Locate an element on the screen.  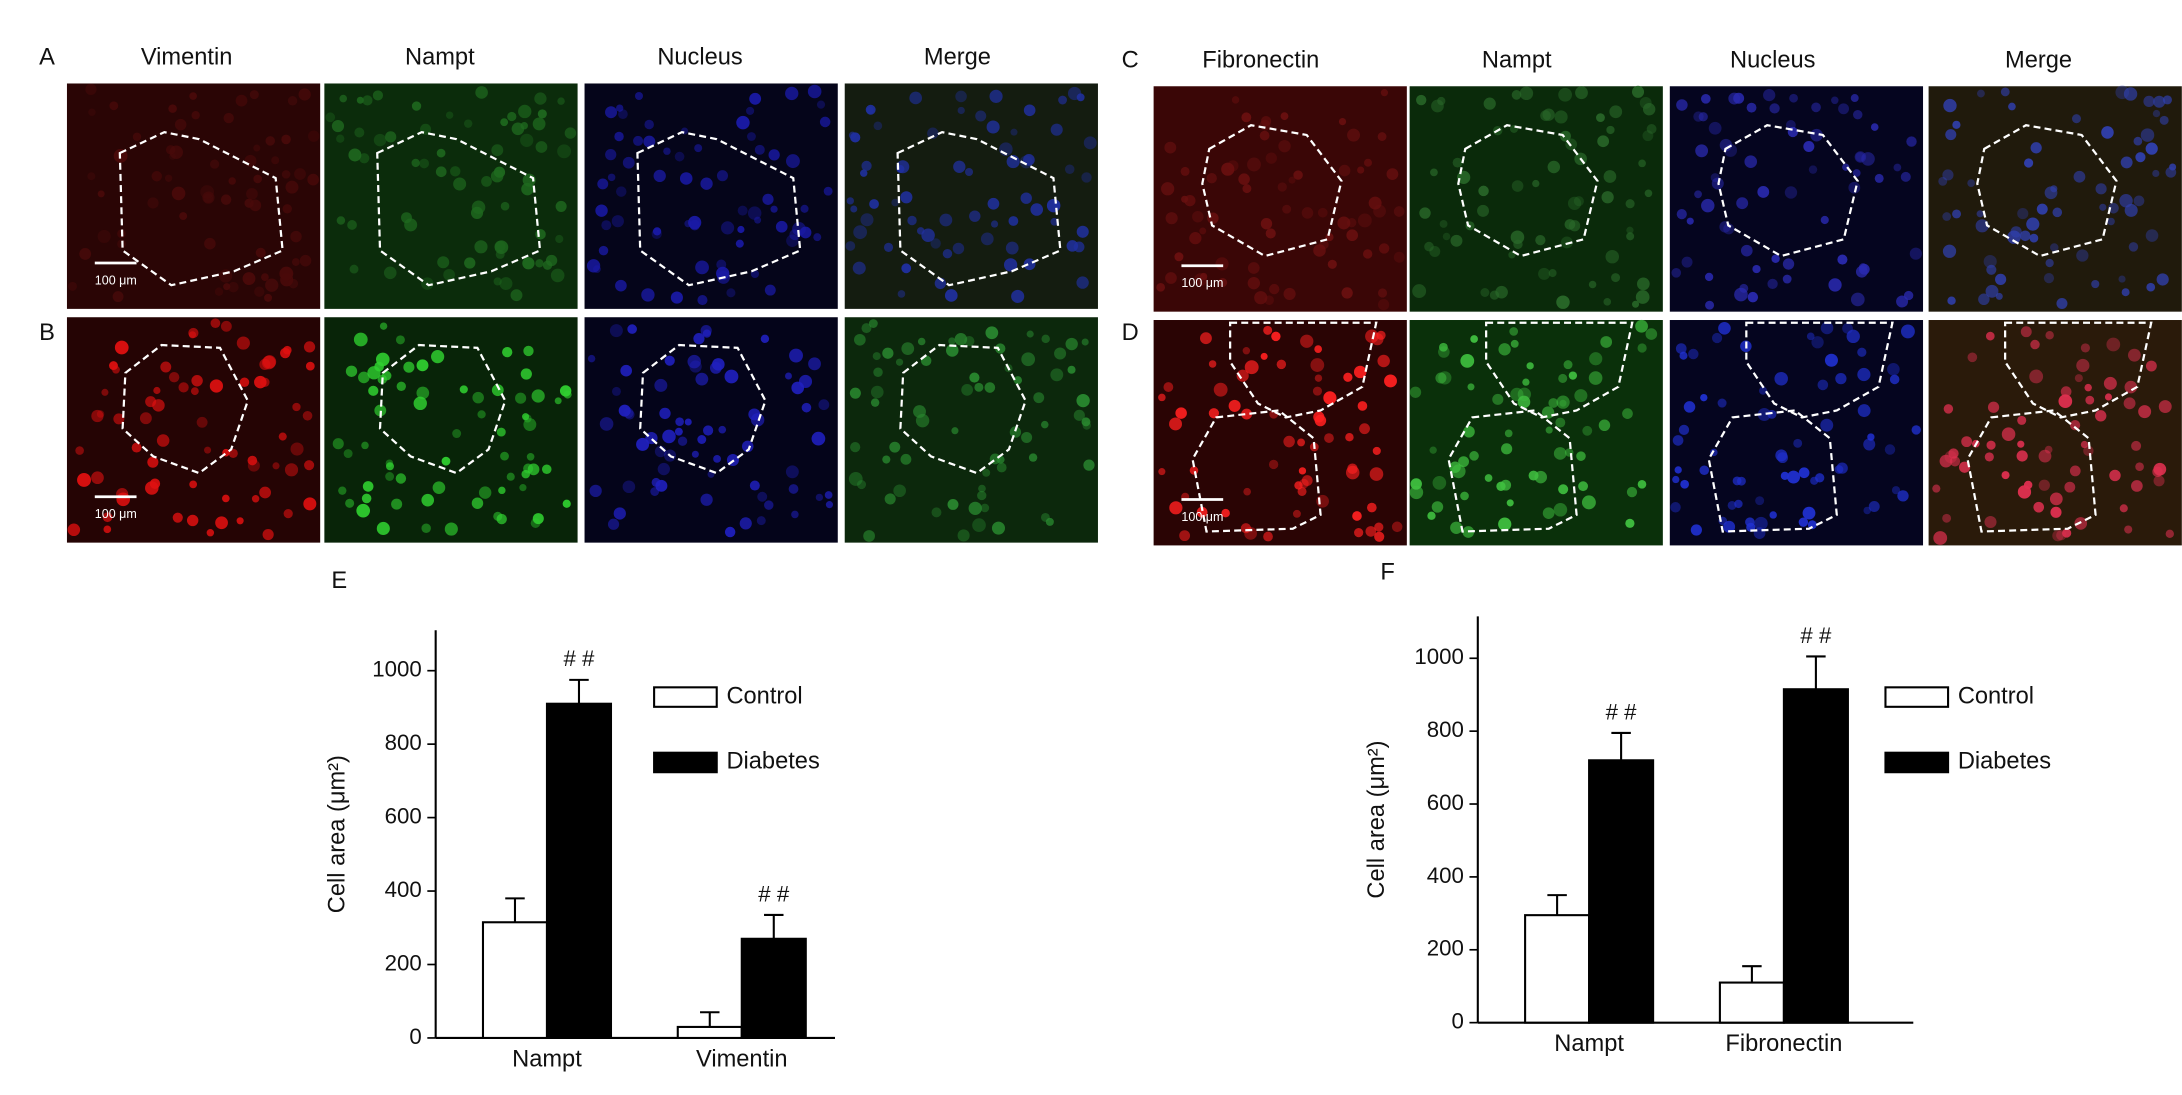
significance-mark: # # is located at coordinates (1816, 635).